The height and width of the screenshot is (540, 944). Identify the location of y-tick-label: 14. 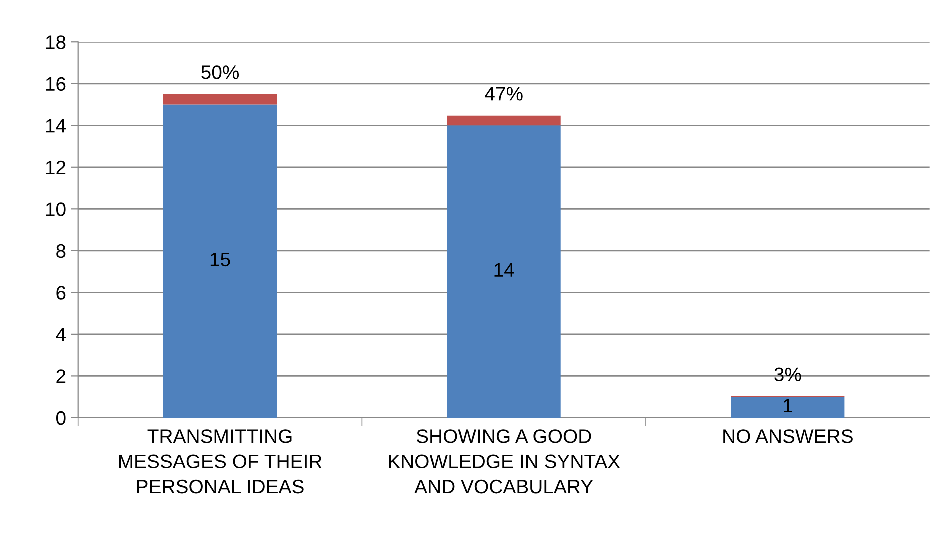
(56, 126).